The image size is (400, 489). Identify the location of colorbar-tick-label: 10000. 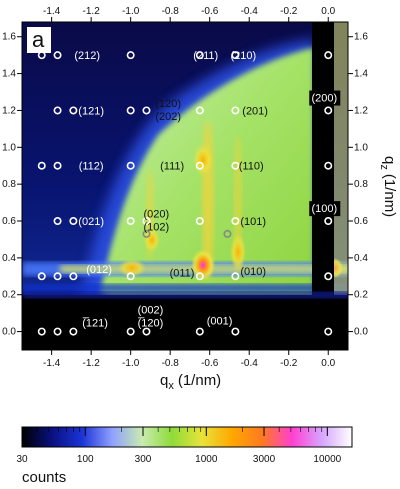
(327, 459).